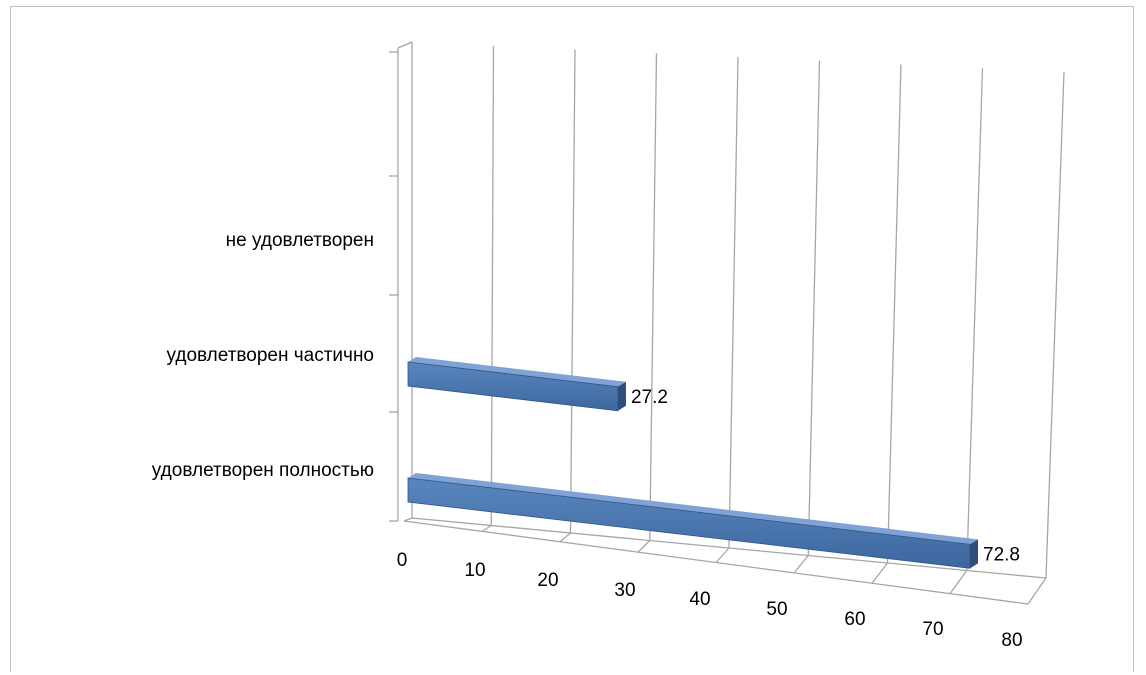  Describe the element at coordinates (854, 619) in the screenshot. I see `x-tick-label-60: 60` at that location.